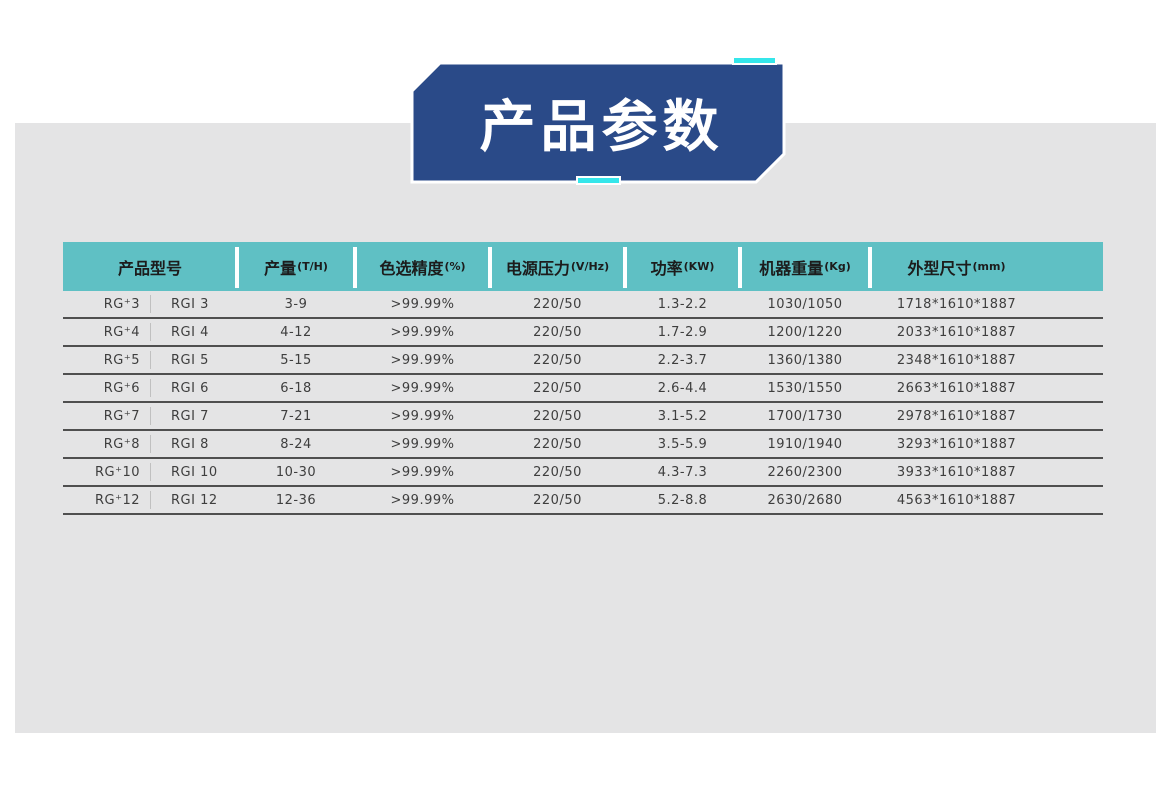 The width and height of the screenshot is (1170, 807). I want to click on cell-model: RG⁺12 RGI 12, so click(150, 500).